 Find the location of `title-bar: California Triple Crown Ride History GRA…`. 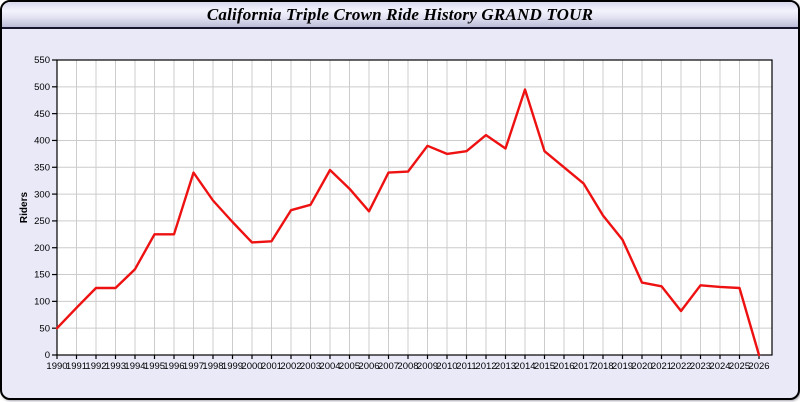

title-bar: California Triple Crown Ride History GRA… is located at coordinates (400, 15).